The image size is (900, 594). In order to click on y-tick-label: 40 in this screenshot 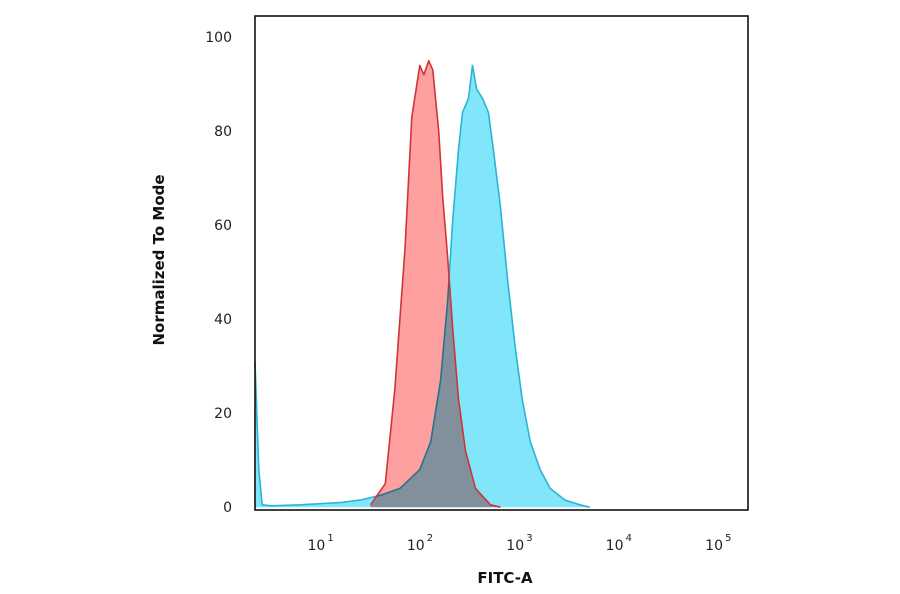, I will do `click(223, 320)`.